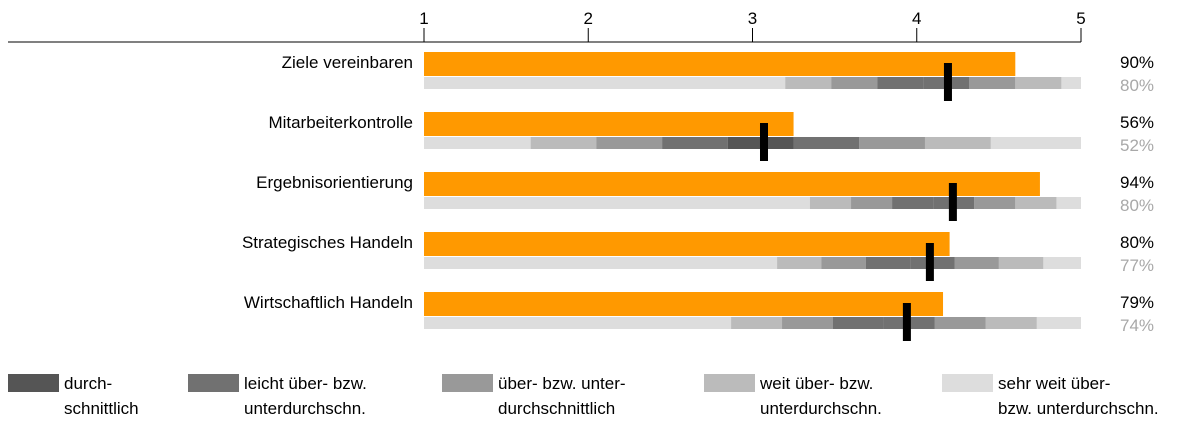  I want to click on category-label: Wirtschaftlich Handeln, so click(328, 302).